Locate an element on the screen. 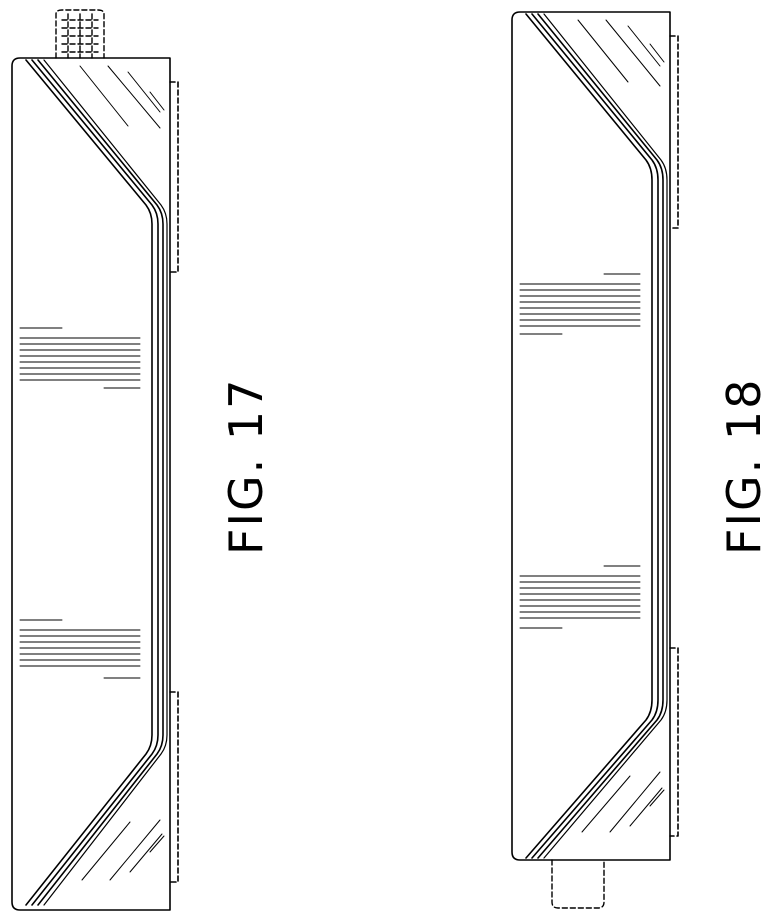 The image size is (770, 920). fig18-side-bracket-top-dashed is located at coordinates (674, 132).